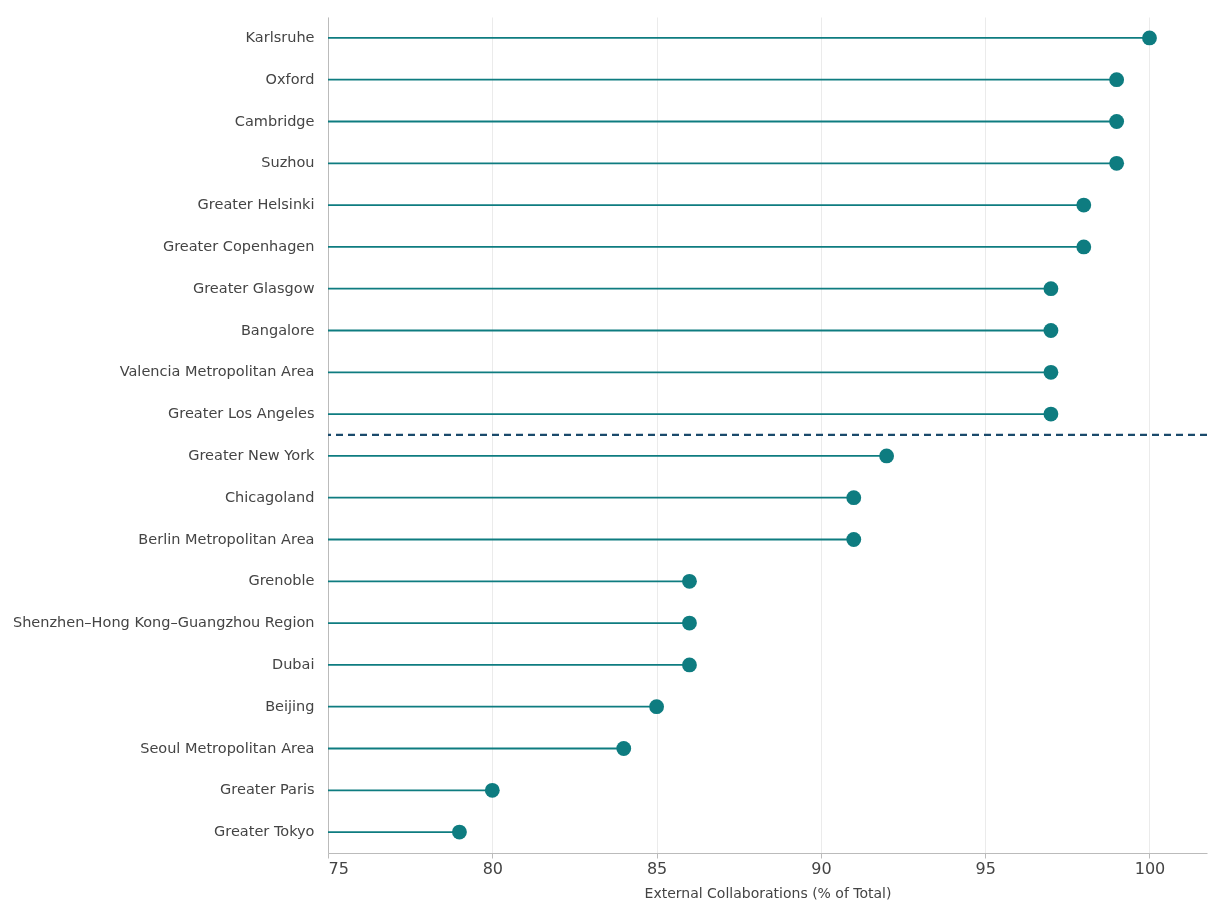 This screenshot has width=1211, height=919. What do you see at coordinates (269, 496) in the screenshot?
I see `y-tick-label: Chicagoland` at bounding box center [269, 496].